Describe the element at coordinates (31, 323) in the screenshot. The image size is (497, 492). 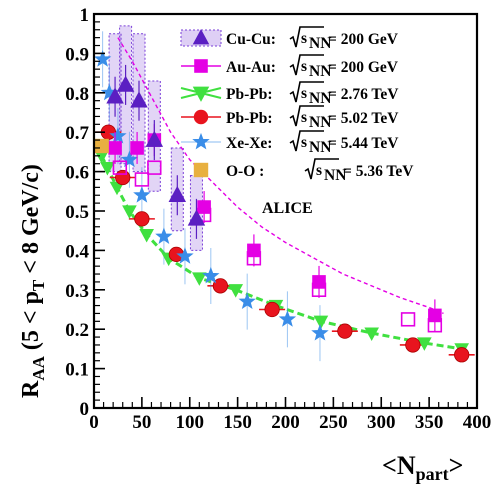
I see `y-axis-title-mid: (5 < p` at that location.